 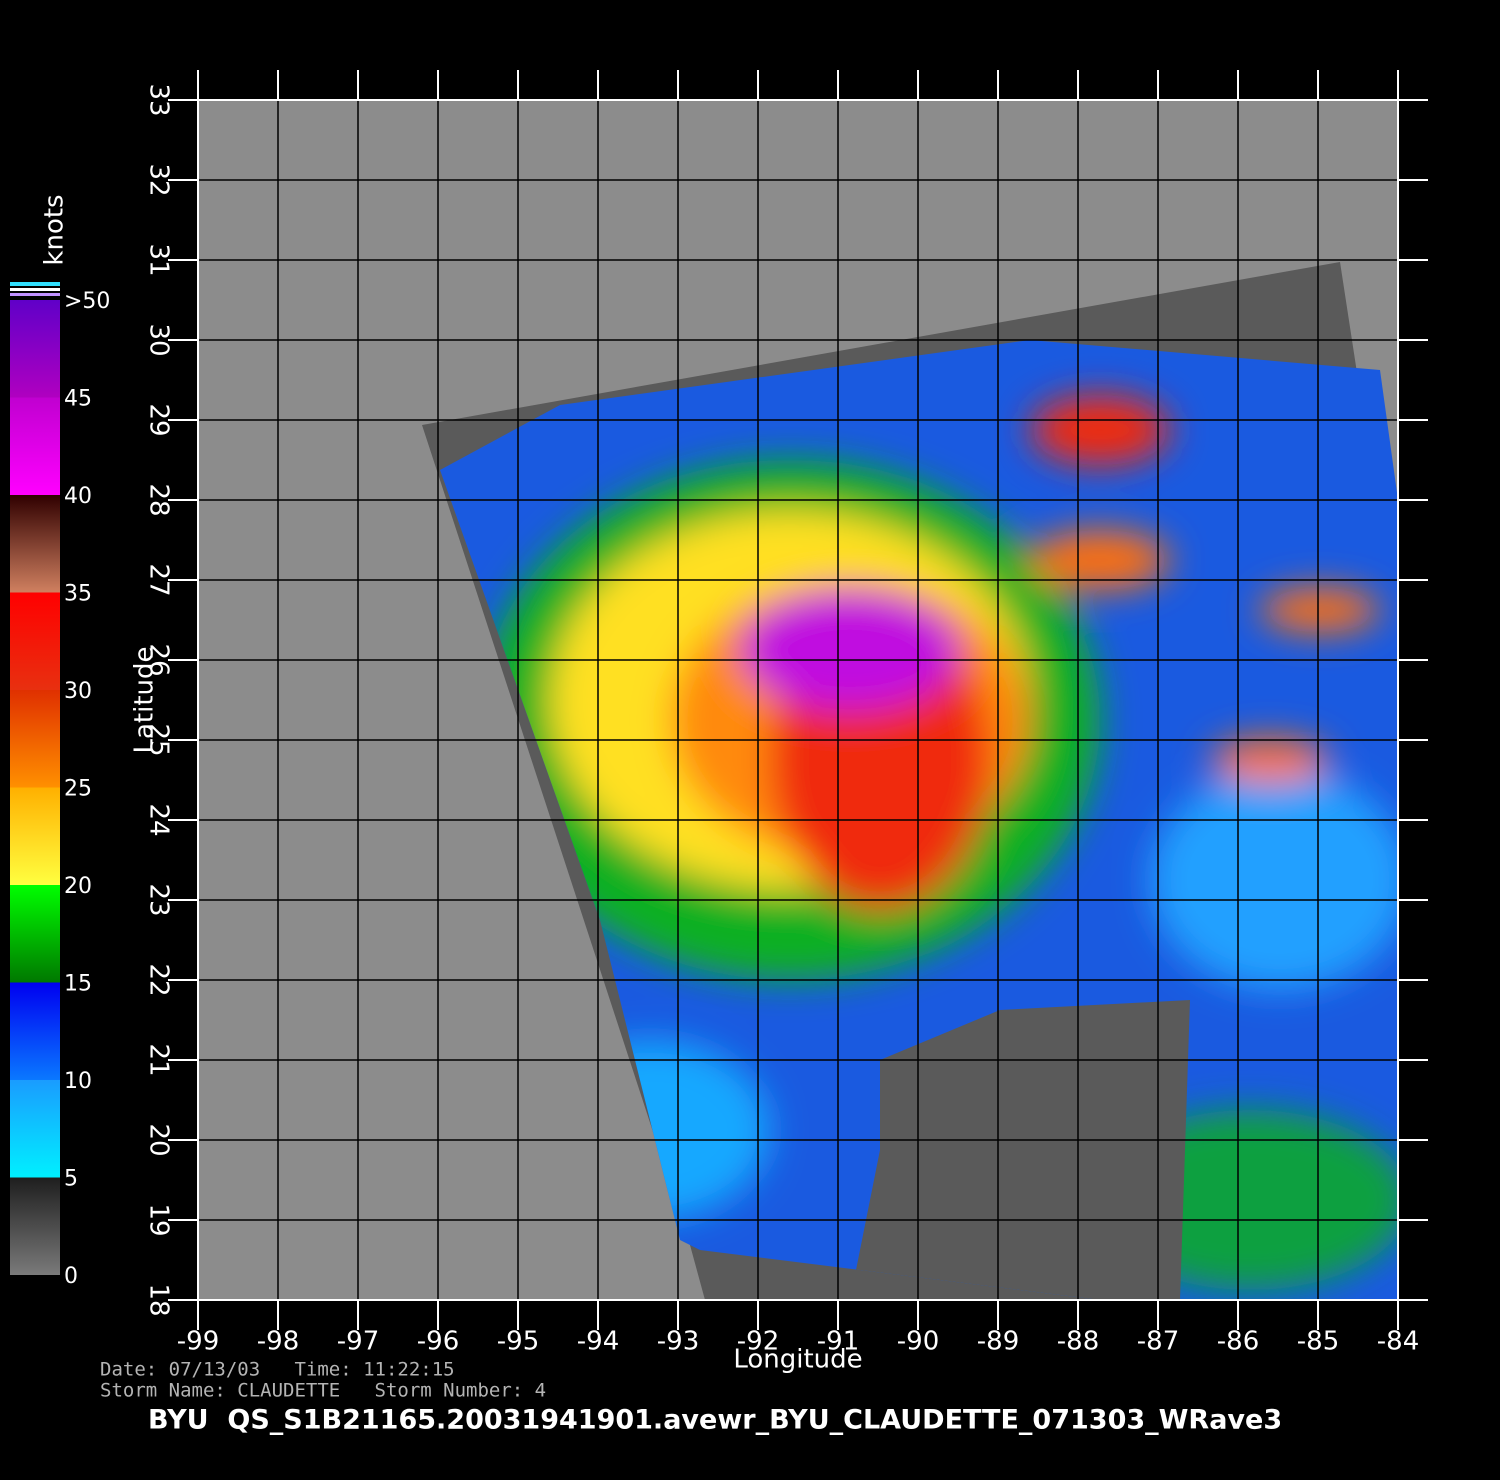 What do you see at coordinates (518, 1342) in the screenshot?
I see `x-tick-label: -95` at bounding box center [518, 1342].